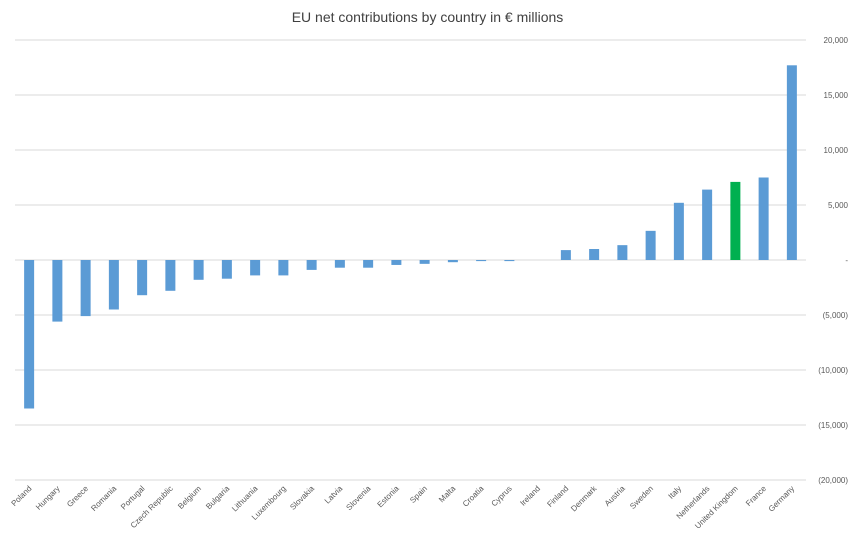  Describe the element at coordinates (846, 260) in the screenshot. I see `y-tick-label: -` at that location.